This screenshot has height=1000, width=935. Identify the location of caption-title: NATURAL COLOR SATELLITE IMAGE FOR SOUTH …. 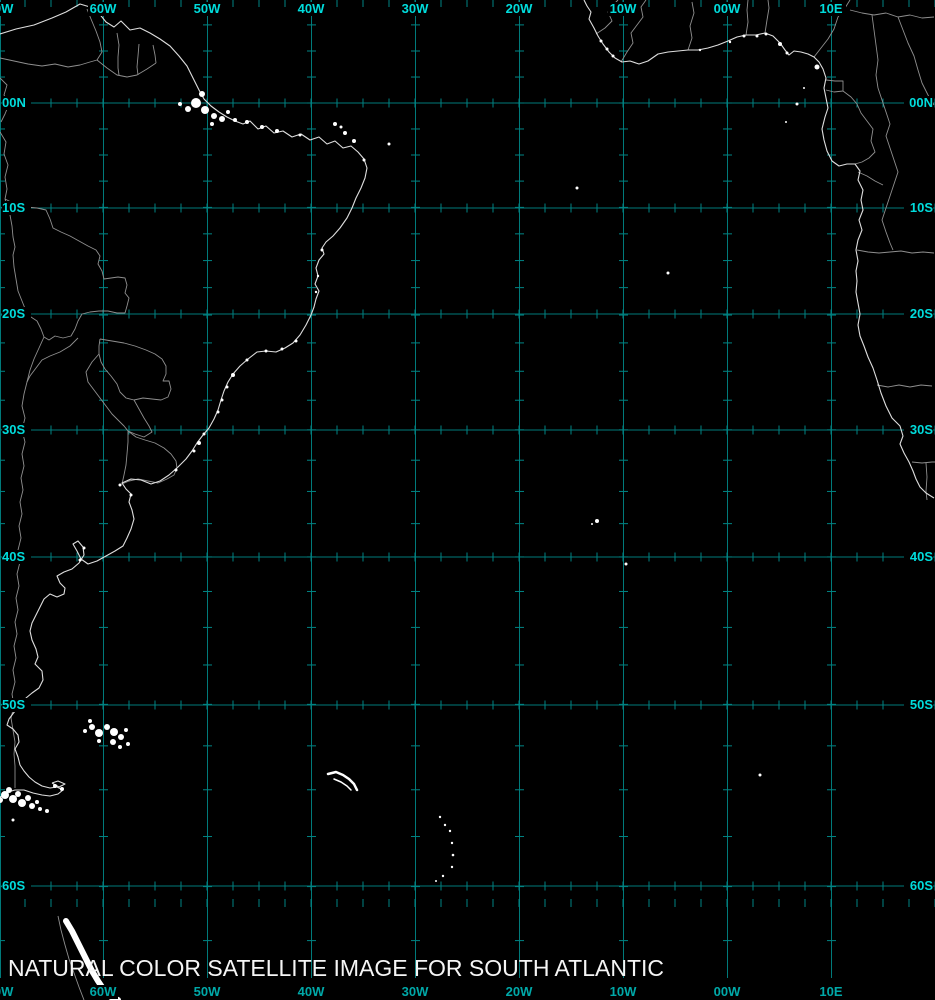
(336, 968).